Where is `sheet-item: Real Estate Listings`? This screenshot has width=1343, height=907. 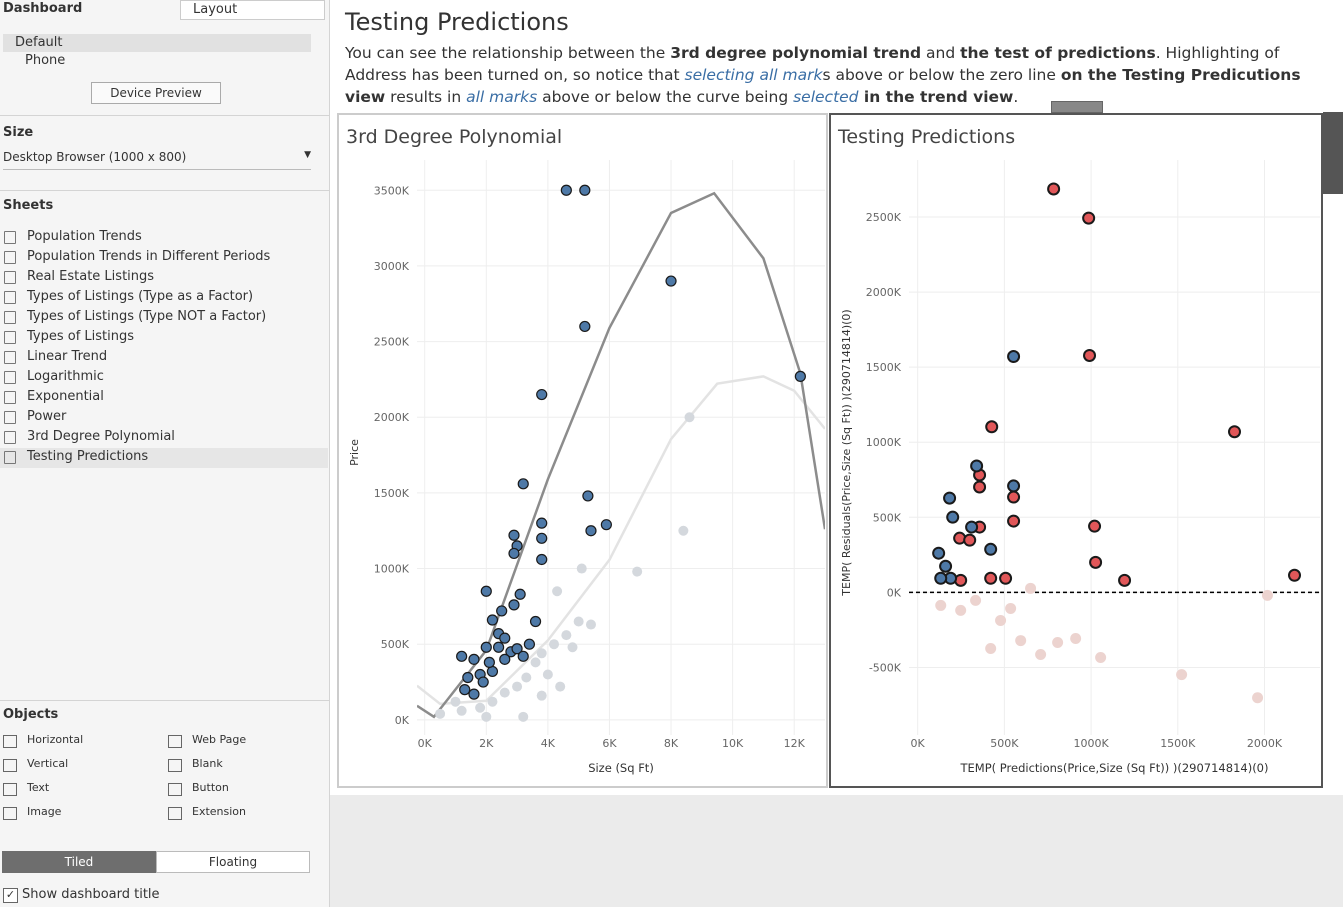
sheet-item: Real Estate Listings is located at coordinates (164, 278).